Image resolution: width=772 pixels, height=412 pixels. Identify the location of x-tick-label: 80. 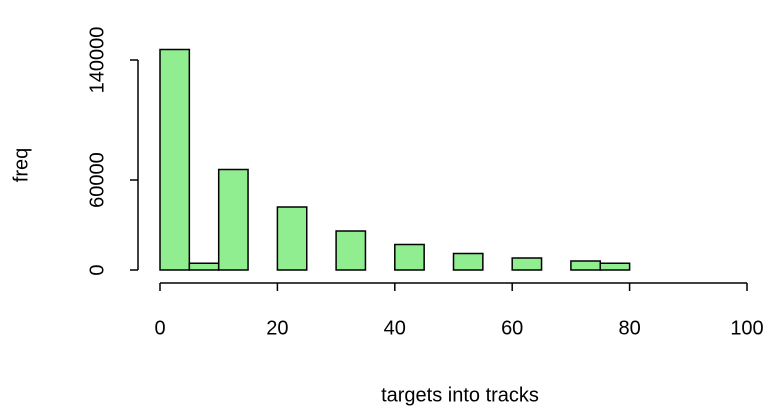
(629, 328).